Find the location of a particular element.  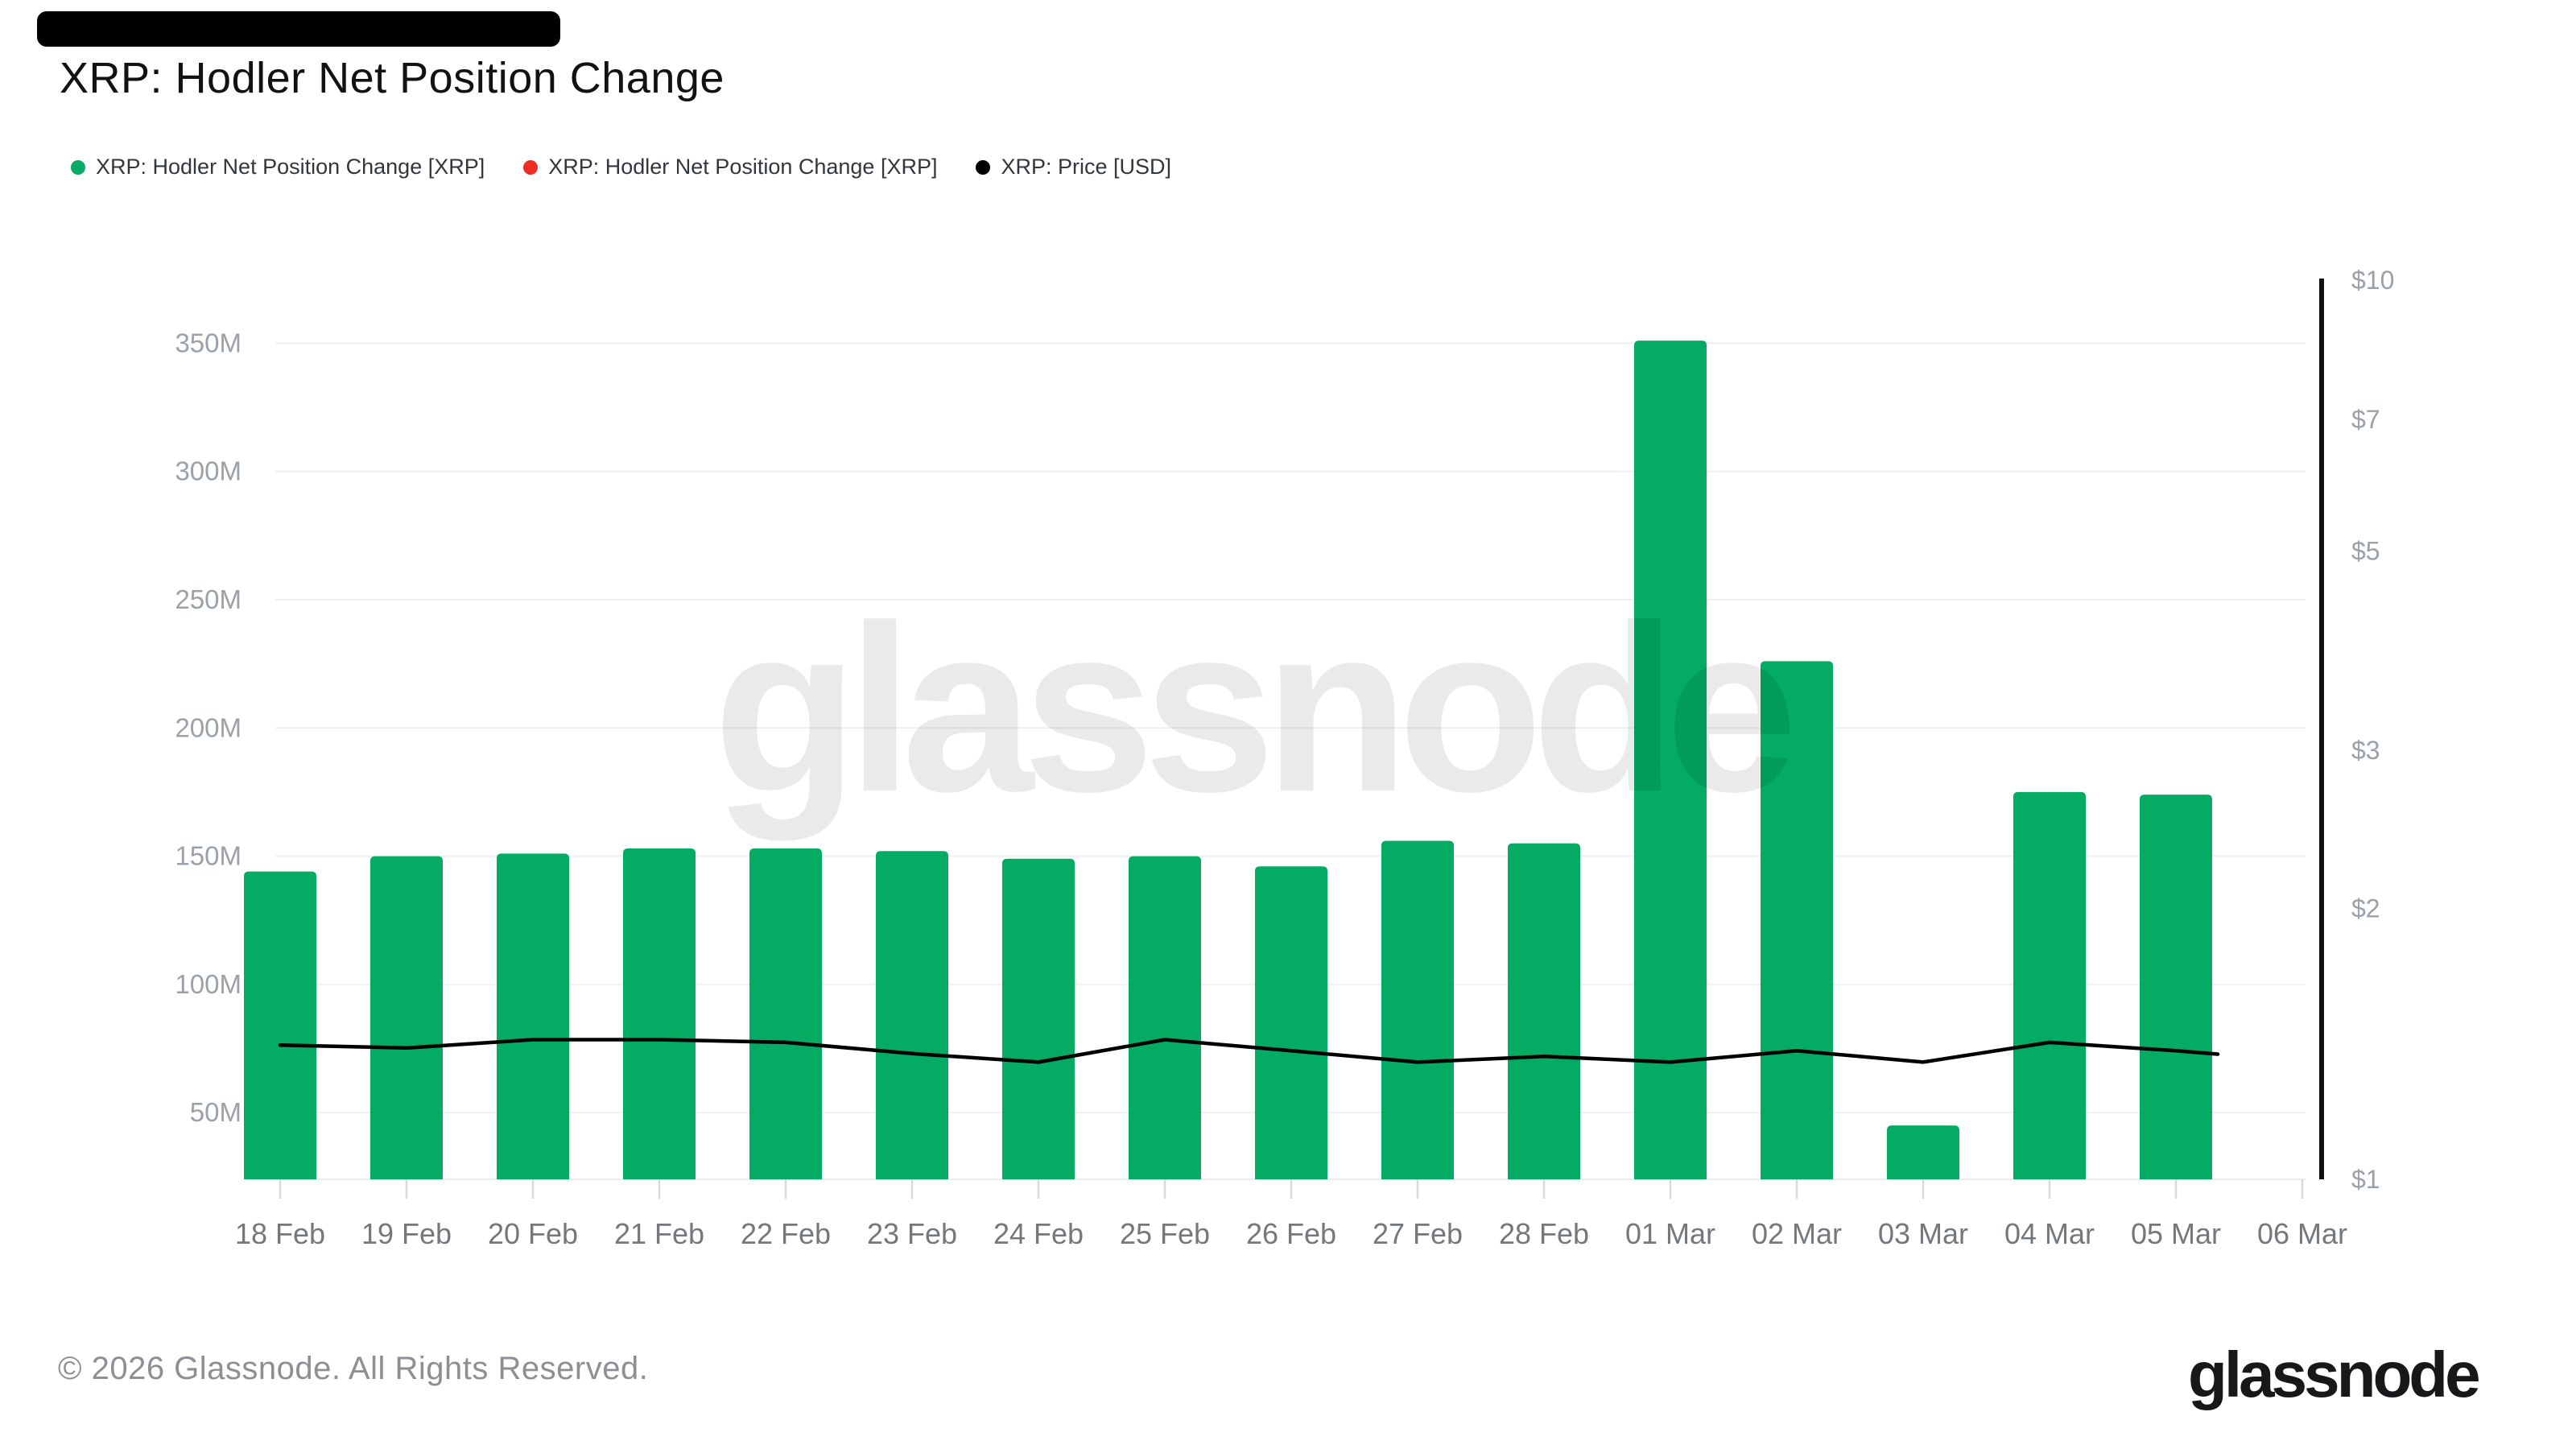

bar-23 Feb is located at coordinates (912, 1015).